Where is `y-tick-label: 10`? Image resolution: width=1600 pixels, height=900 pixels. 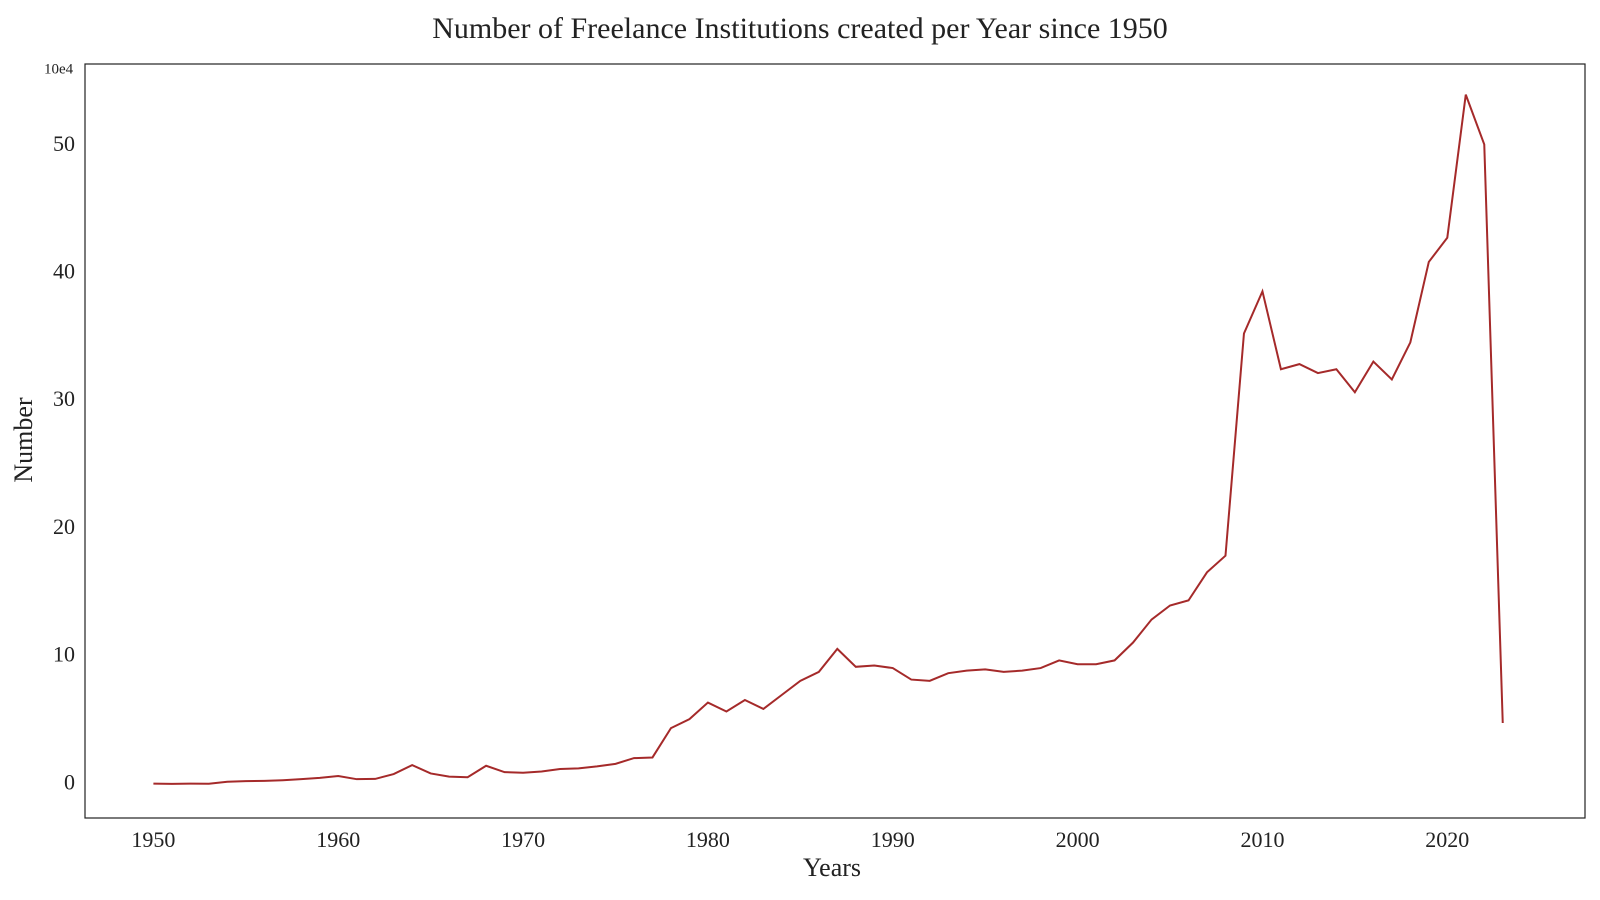
y-tick-label: 10 is located at coordinates (64, 654).